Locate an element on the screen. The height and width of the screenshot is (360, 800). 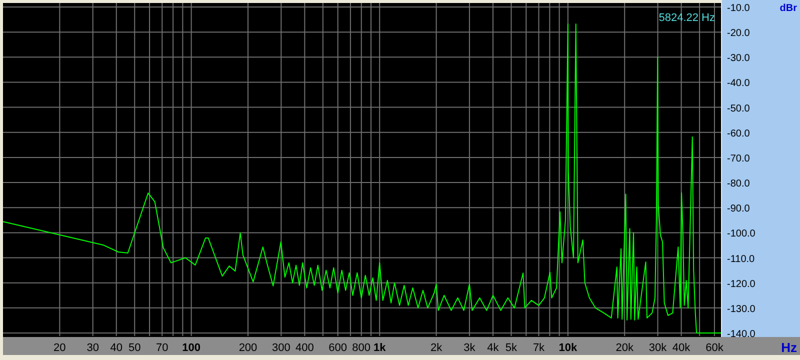
y-tick-label: -40.0 is located at coordinates (738, 84).